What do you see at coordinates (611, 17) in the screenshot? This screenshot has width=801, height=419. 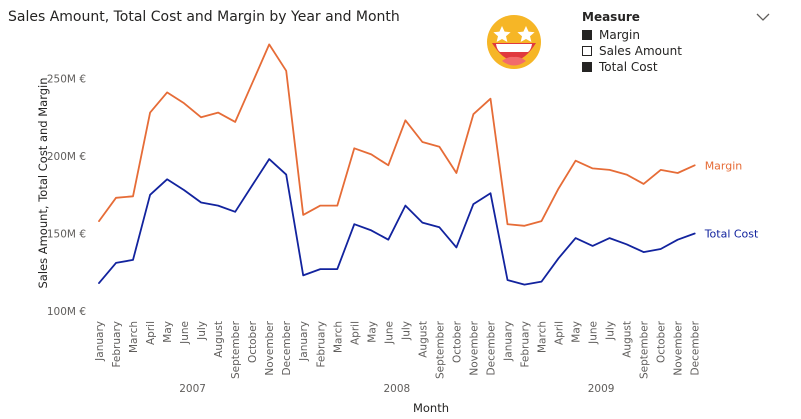 I see `legend-title: Measure` at bounding box center [611, 17].